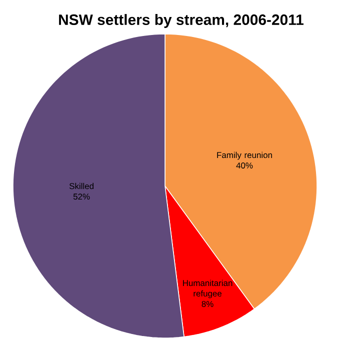  Describe the element at coordinates (181, 21) in the screenshot. I see `chart-title: NSW settlers by stream, 2006-2011` at that location.